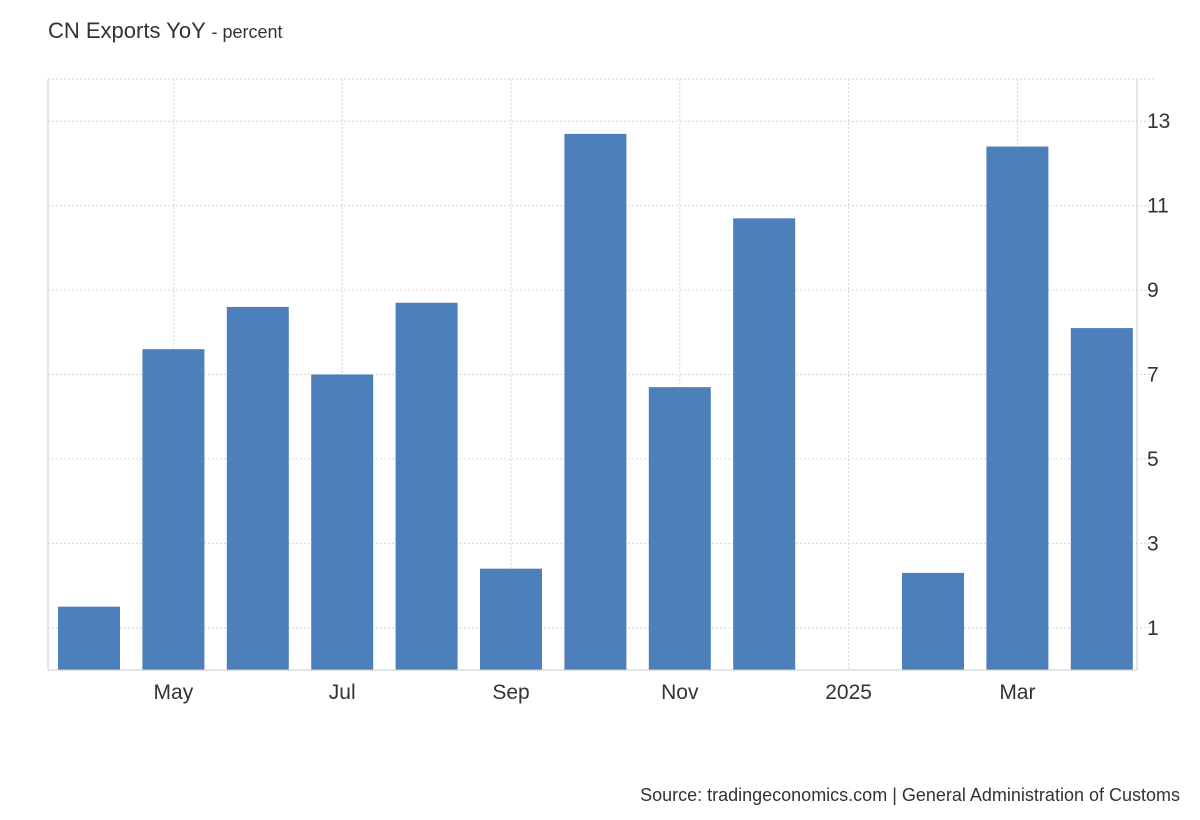 This screenshot has width=1200, height=820. I want to click on chart-title: CN Exports YoY - percent, so click(165, 31).